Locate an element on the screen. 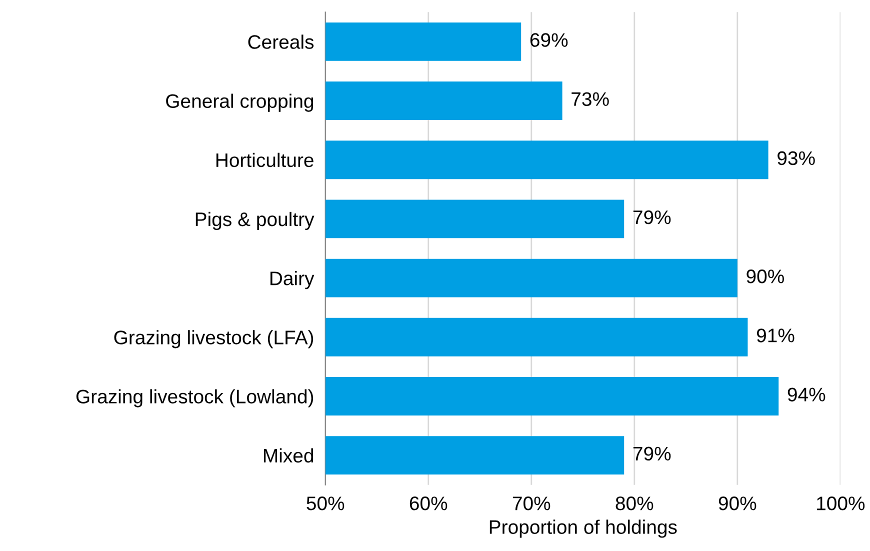 This screenshot has height=551, width=870. data-label: 94% is located at coordinates (807, 395).